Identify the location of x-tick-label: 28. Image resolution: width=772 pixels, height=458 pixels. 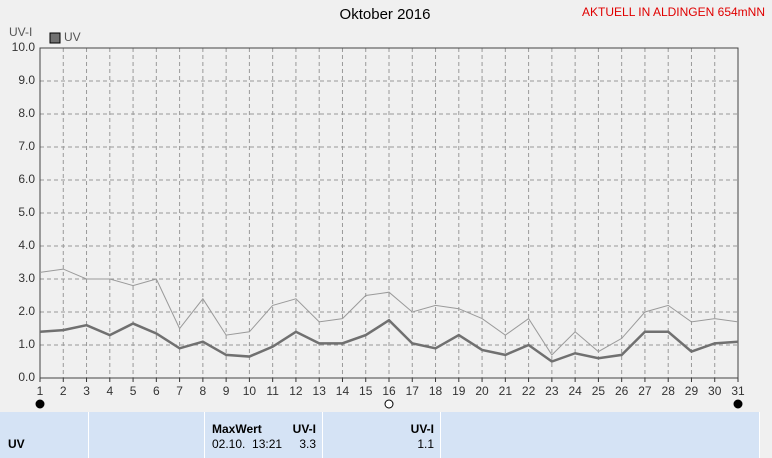
(669, 391).